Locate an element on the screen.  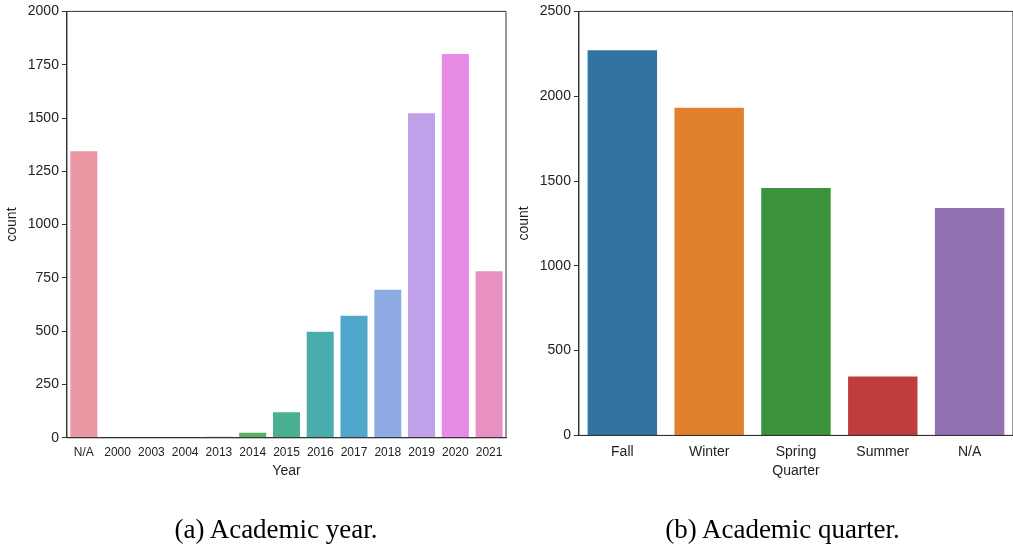
x-tick-label: 2000 is located at coordinates (118, 452).